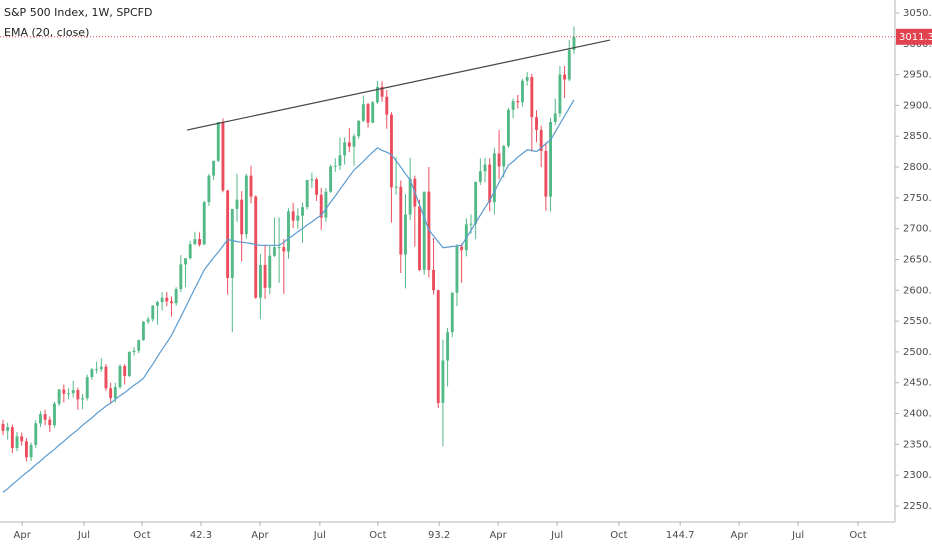 This screenshot has width=932, height=550. Describe the element at coordinates (78, 12) in the screenshot. I see `chart-title: S&P 500 Index, 1W, SPCFD` at that location.